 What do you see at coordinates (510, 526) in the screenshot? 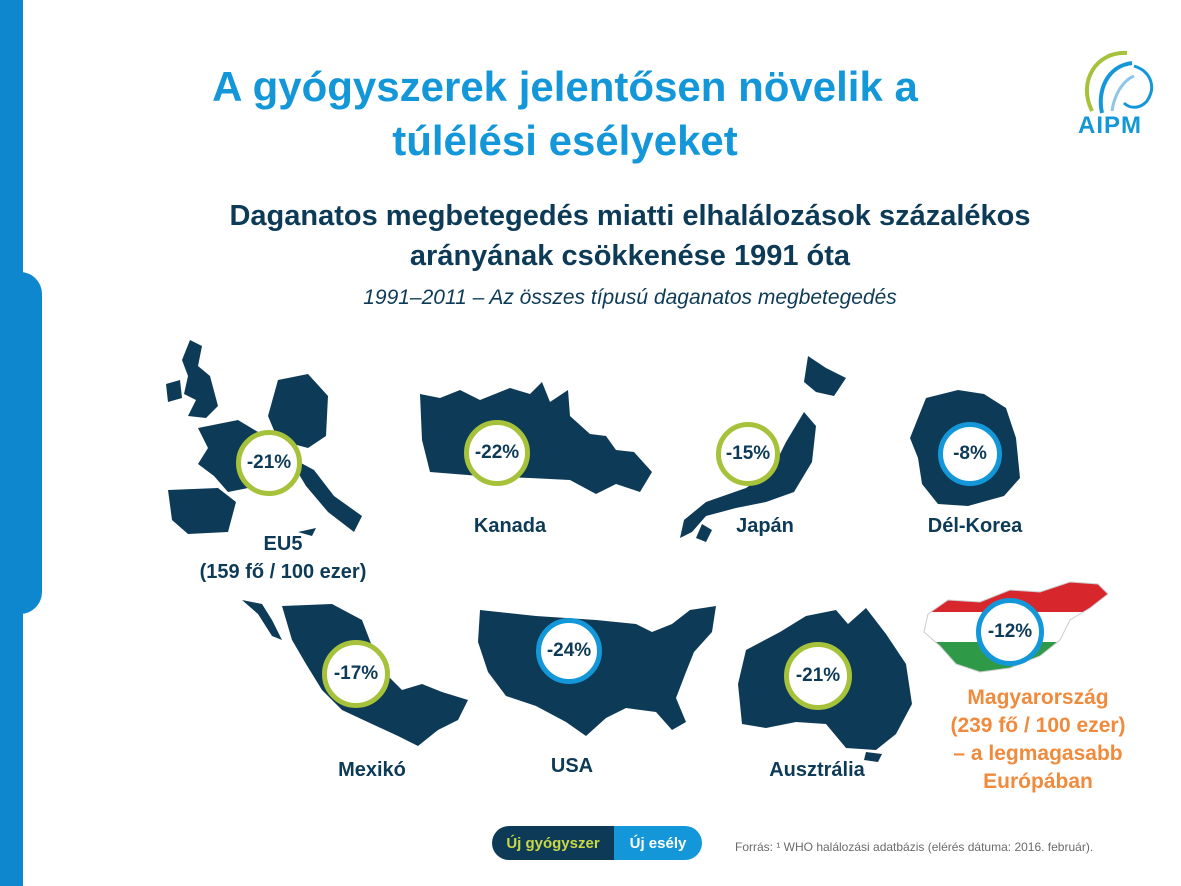
I see `label-canada: Kanada` at bounding box center [510, 526].